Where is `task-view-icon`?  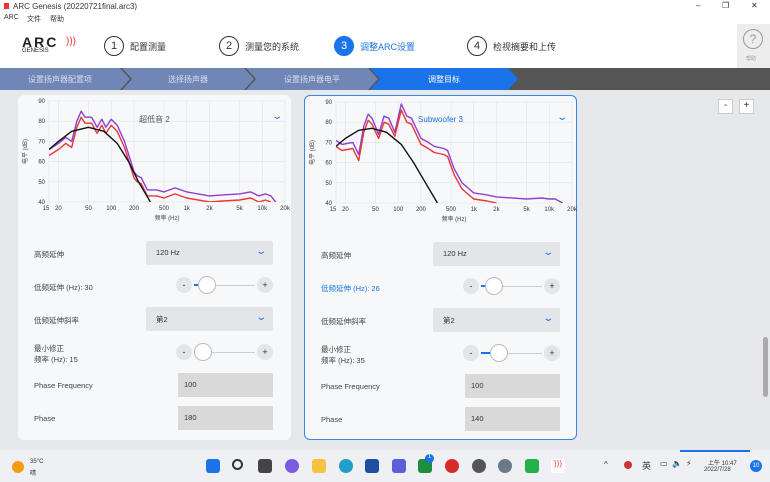
task-view-icon is located at coordinates (265, 466).